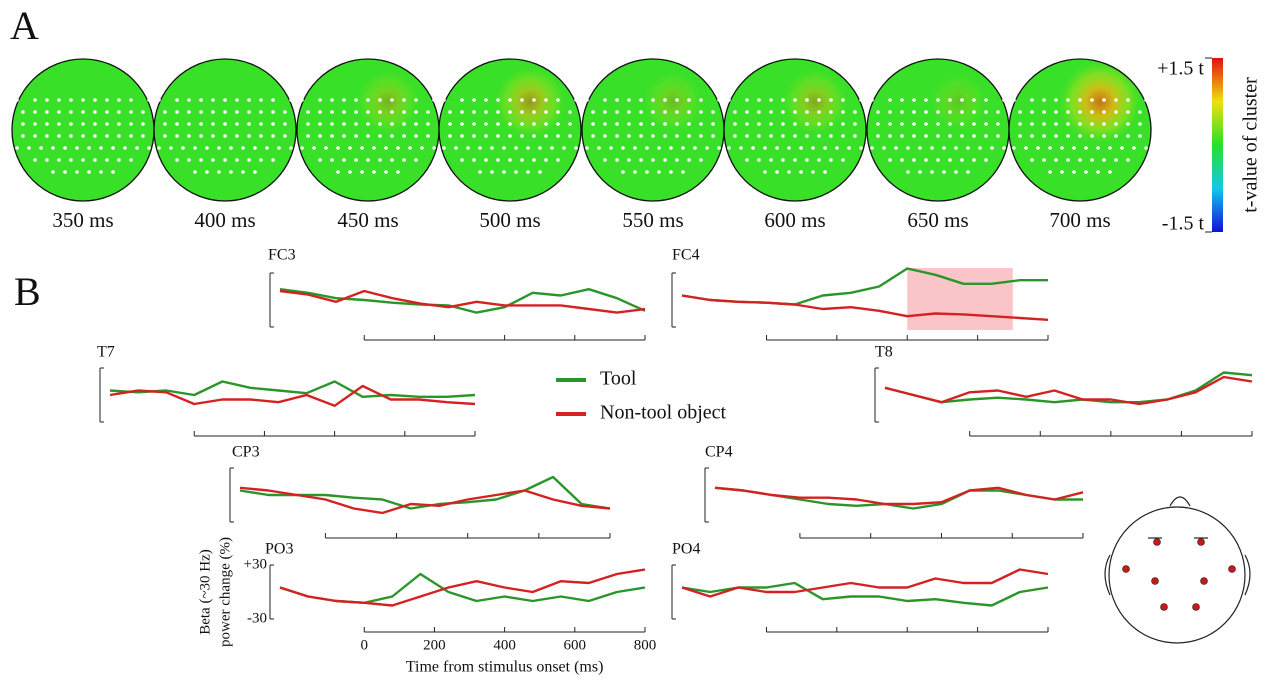 Image resolution: width=1270 pixels, height=684 pixels. Describe the element at coordinates (279, 549) in the screenshot. I see `panel-title: PO3` at that location.